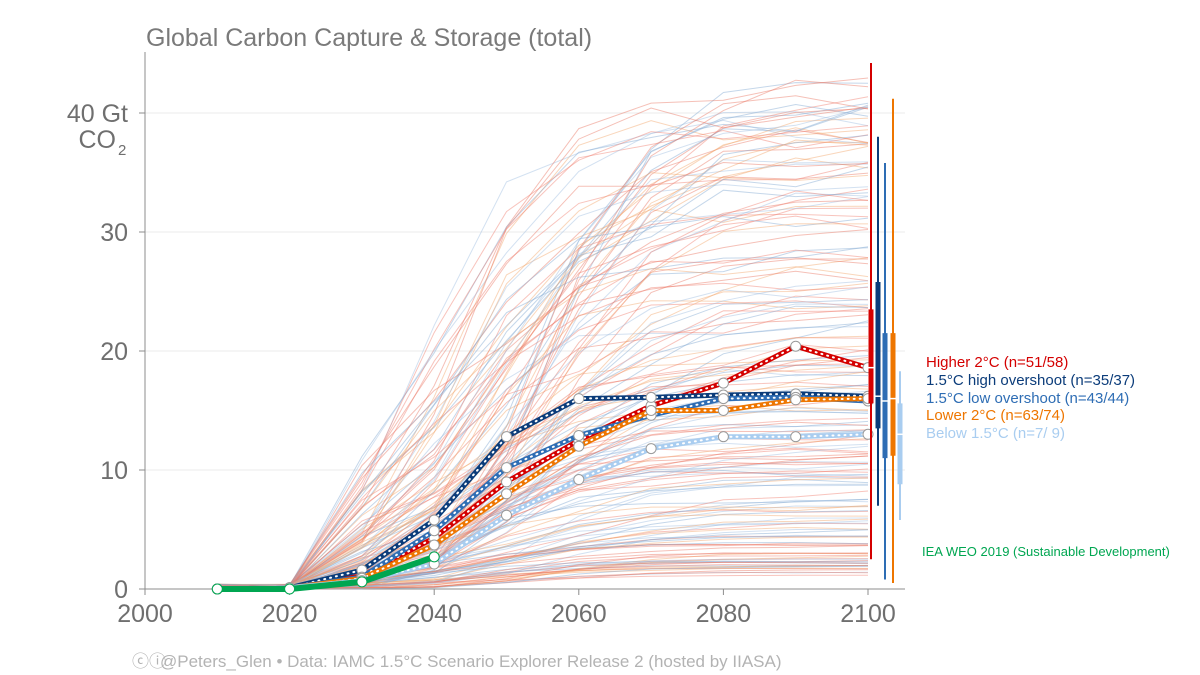  I want to click on series-point-2-2080, so click(723, 399).